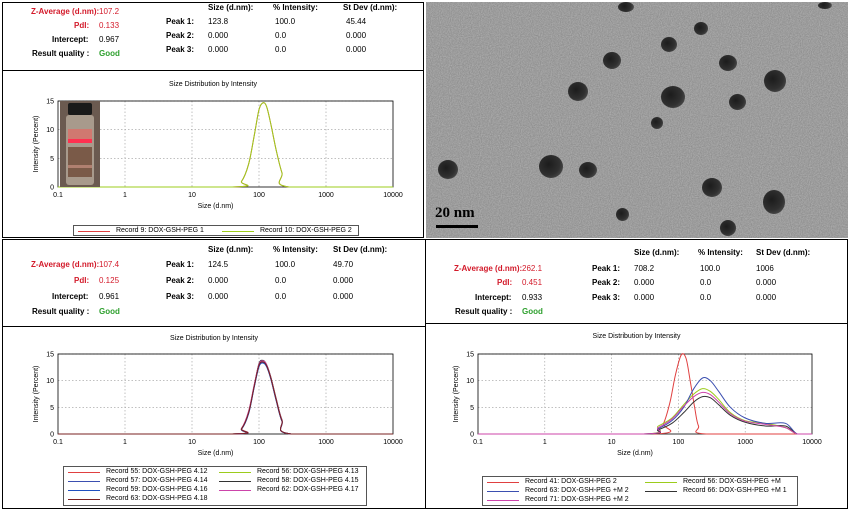 Image resolution: width=850 pixels, height=511 pixels. What do you see at coordinates (532, 297) in the screenshot?
I see `intercept-value: 0.933` at bounding box center [532, 297].